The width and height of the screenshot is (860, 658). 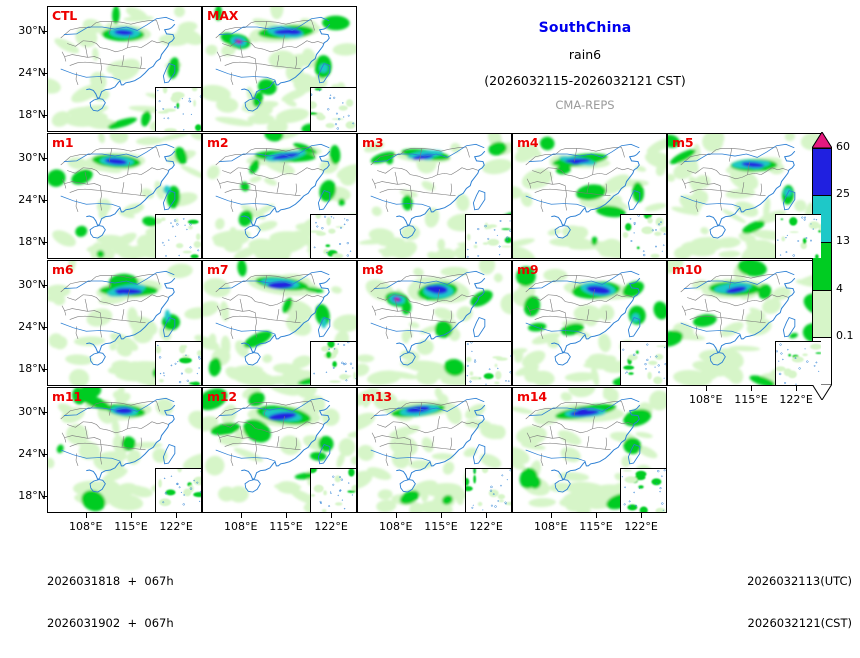 I want to click on footer-valid-times: 2026032113(UTC) 2026032121(CST), so click(x=799, y=602).